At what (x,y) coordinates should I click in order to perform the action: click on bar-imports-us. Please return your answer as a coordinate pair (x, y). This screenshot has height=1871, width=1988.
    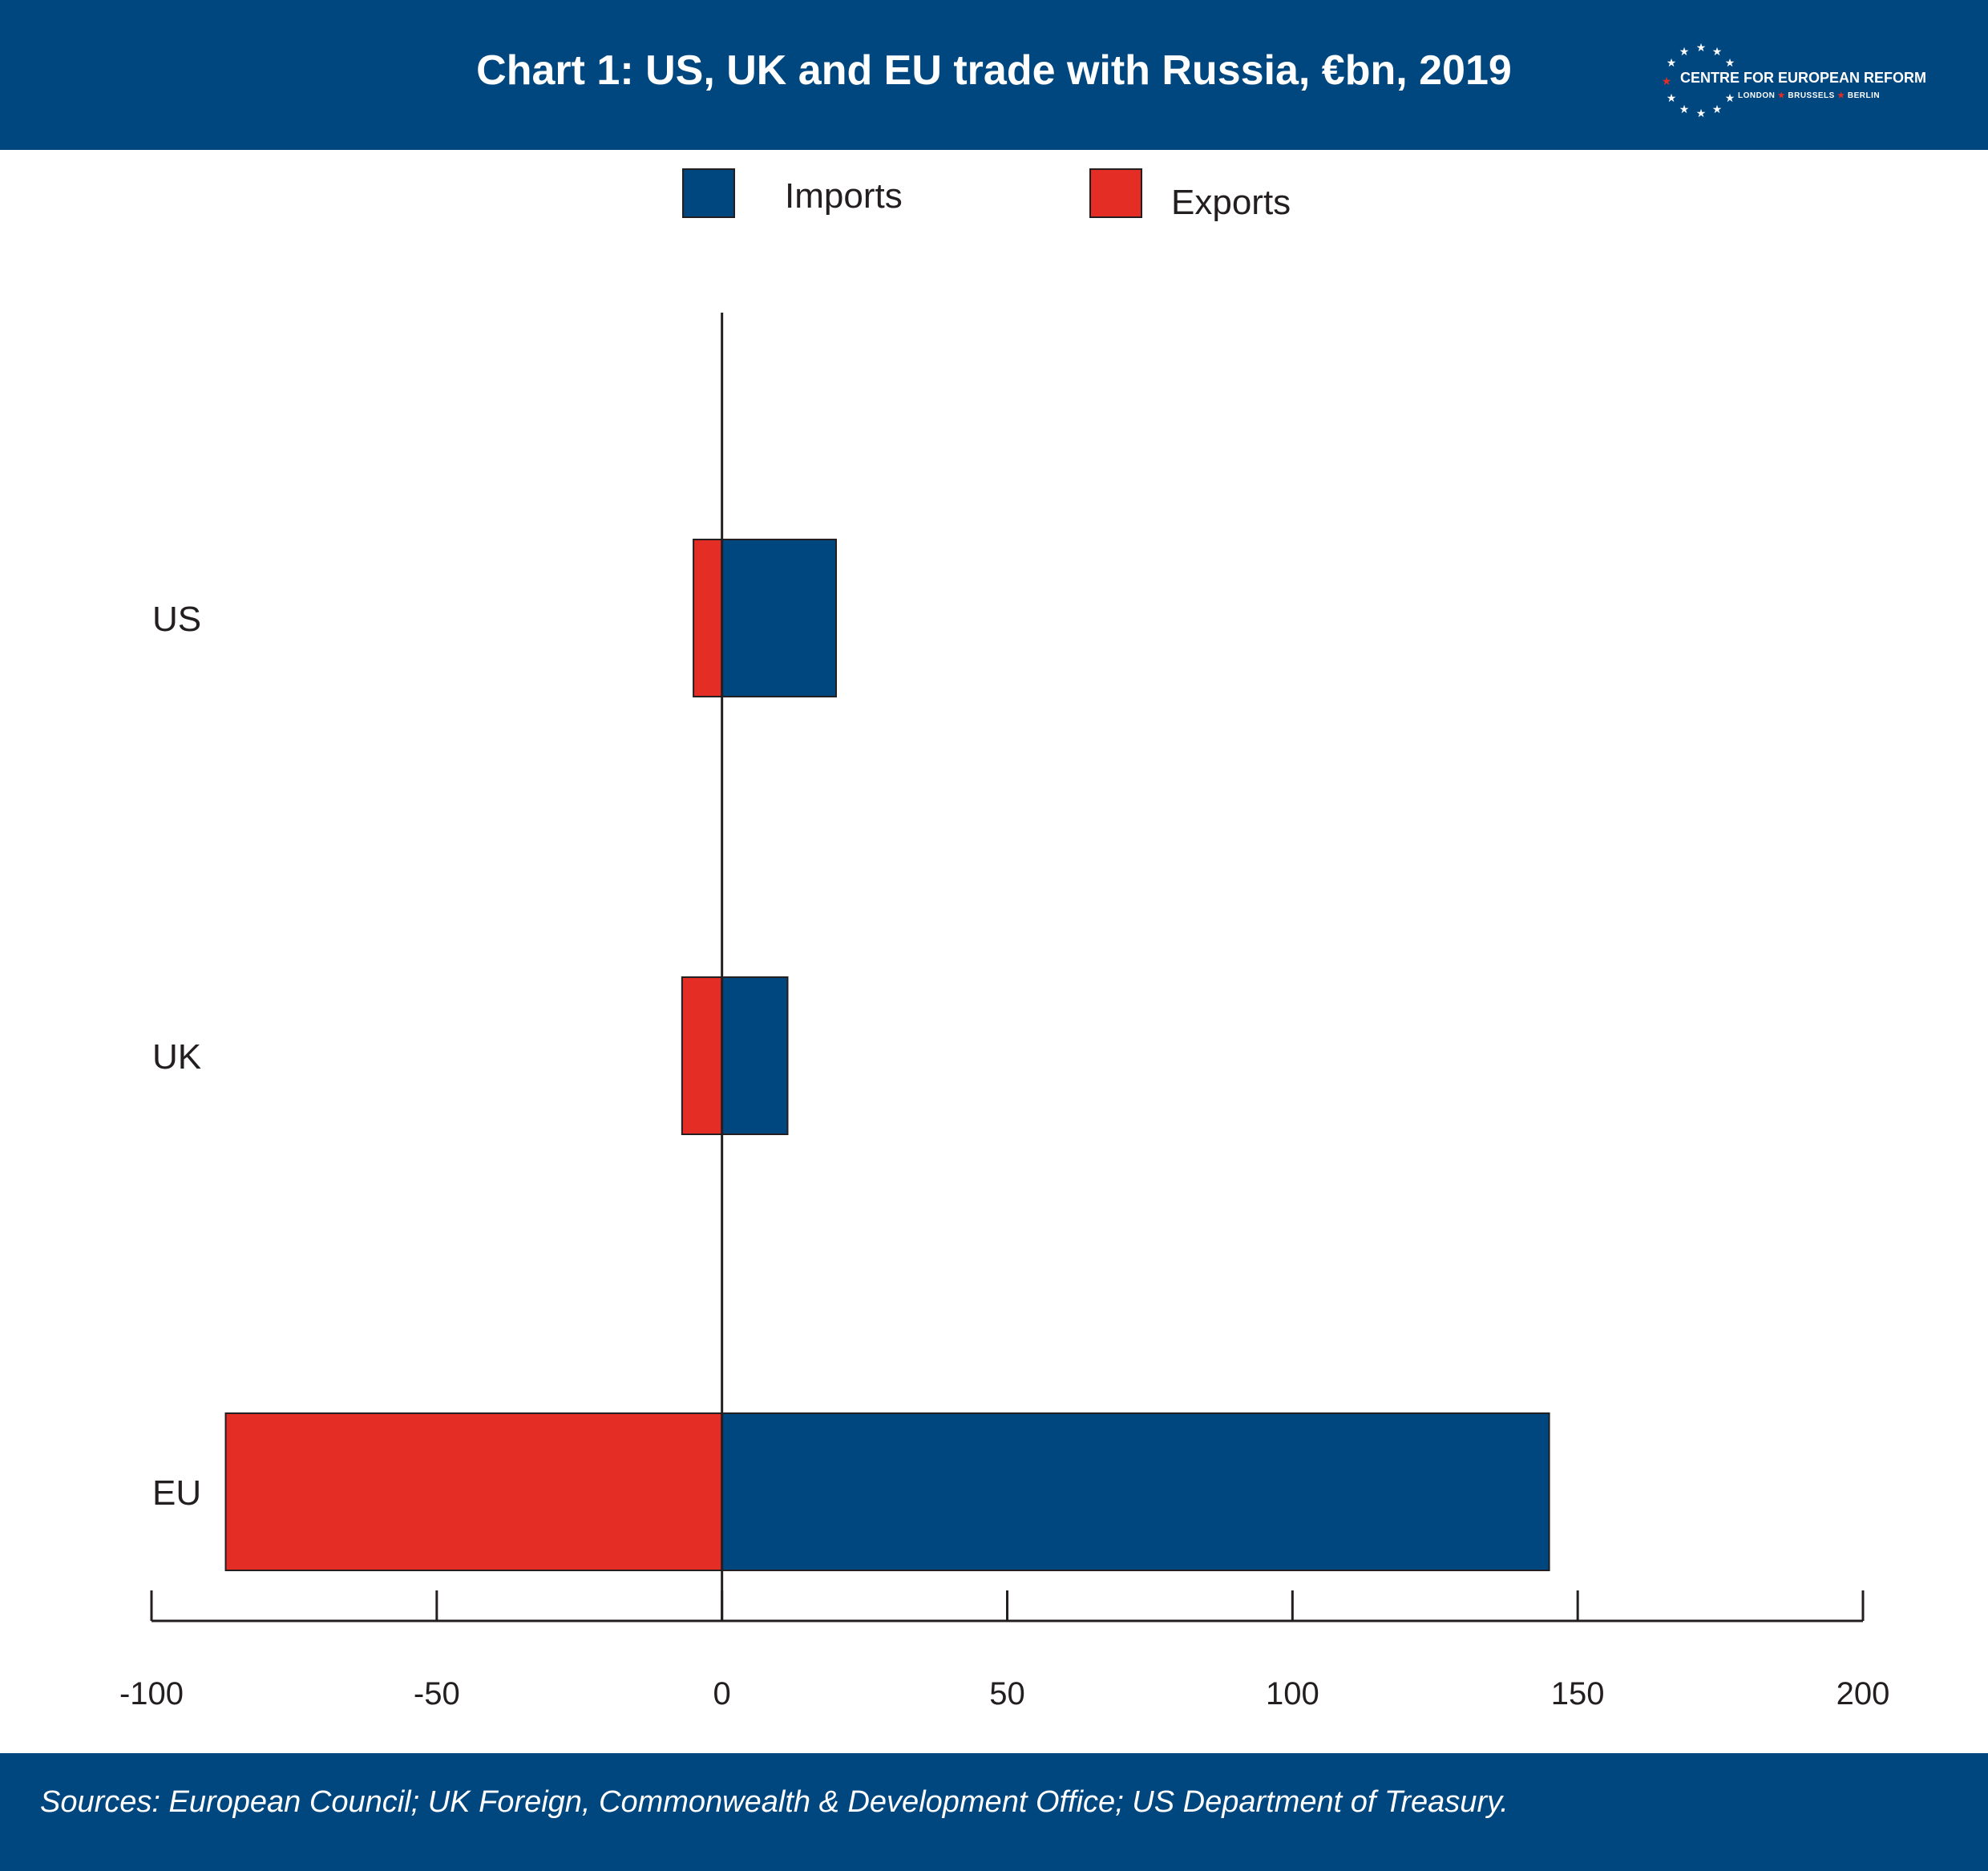
    Looking at the image, I should click on (779, 618).